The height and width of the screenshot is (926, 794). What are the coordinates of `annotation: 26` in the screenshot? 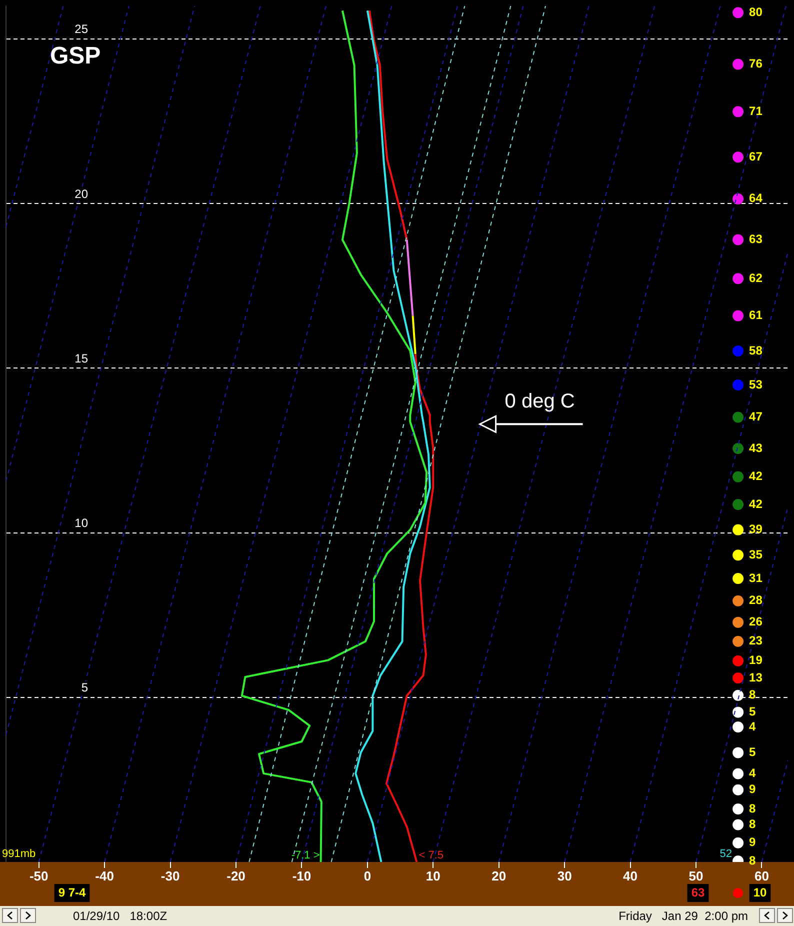 It's located at (756, 621).